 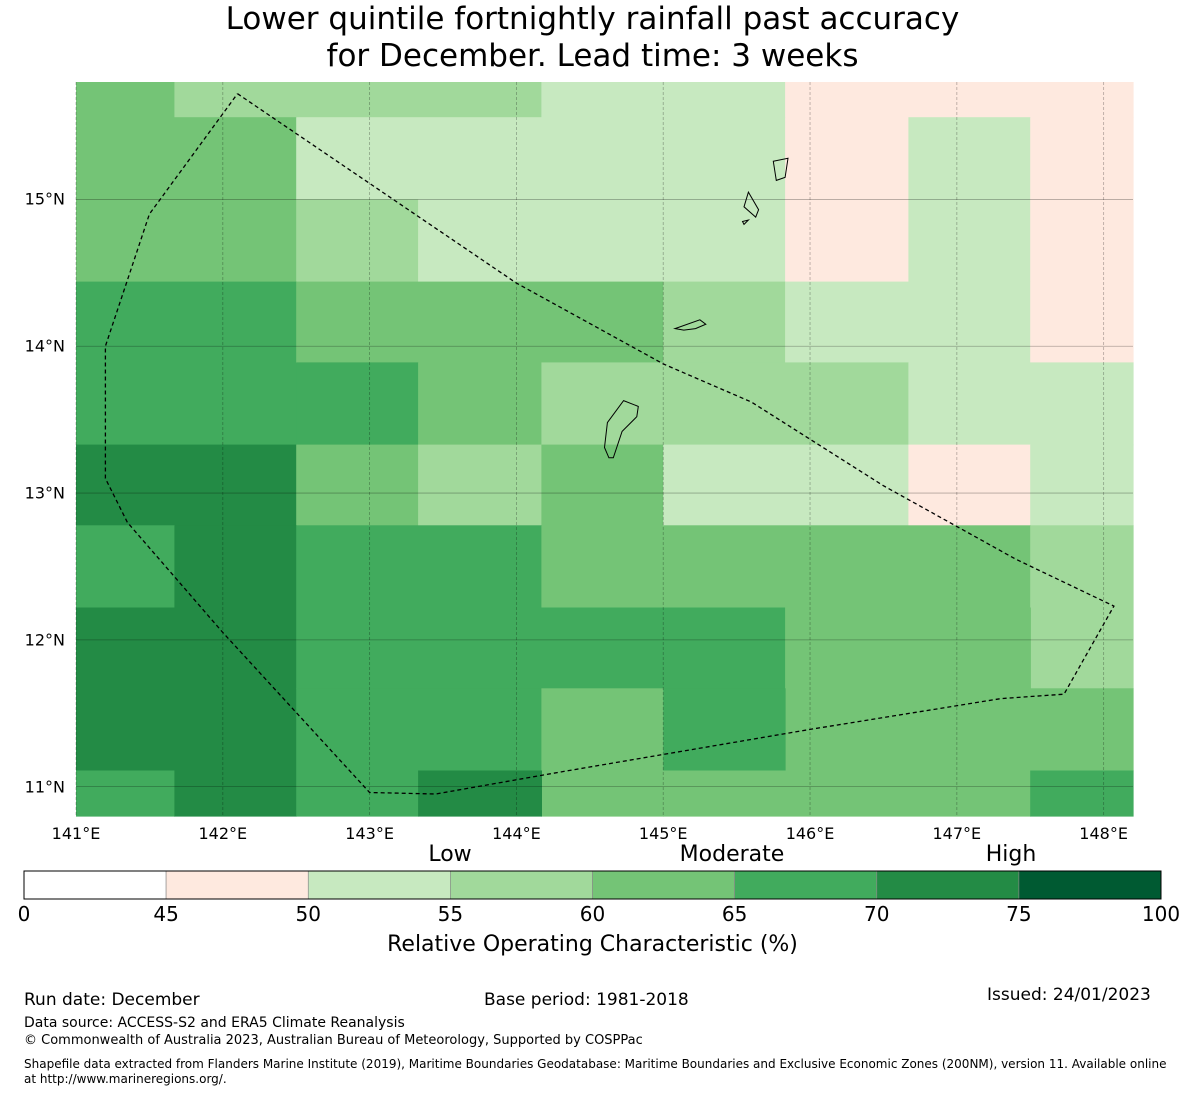 I want to click on colorbar, so click(x=592, y=885).